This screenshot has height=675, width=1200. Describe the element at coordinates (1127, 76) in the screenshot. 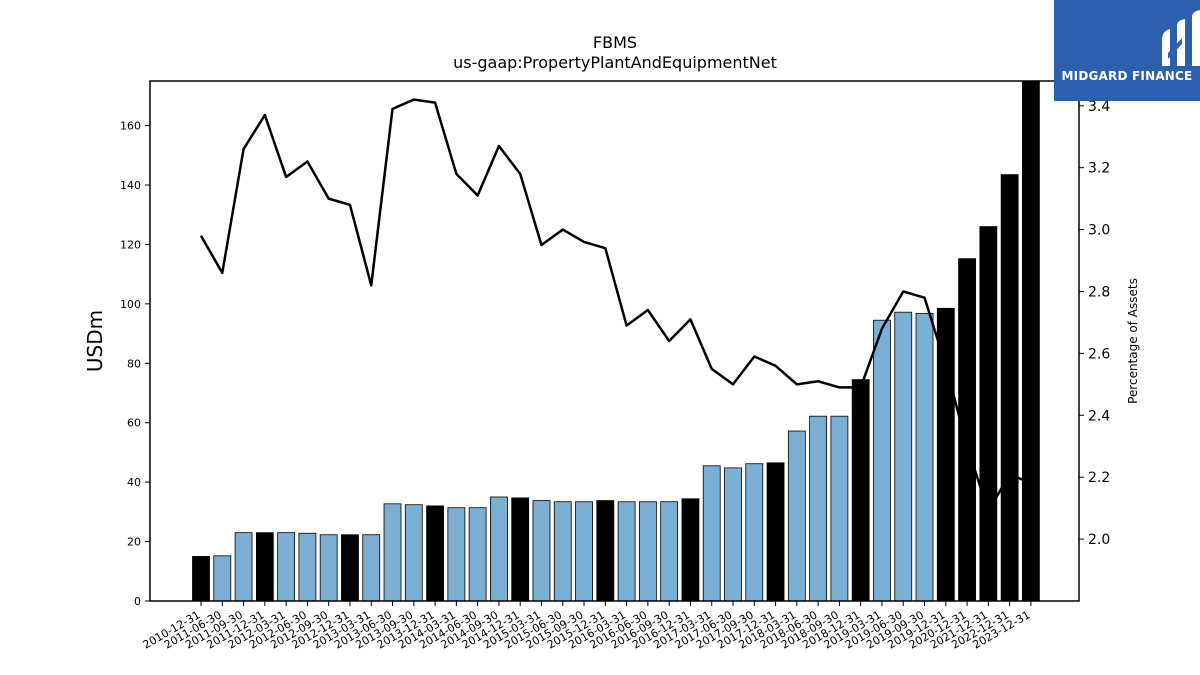

I see `logo-text: MIDGARD FINANCE` at that location.